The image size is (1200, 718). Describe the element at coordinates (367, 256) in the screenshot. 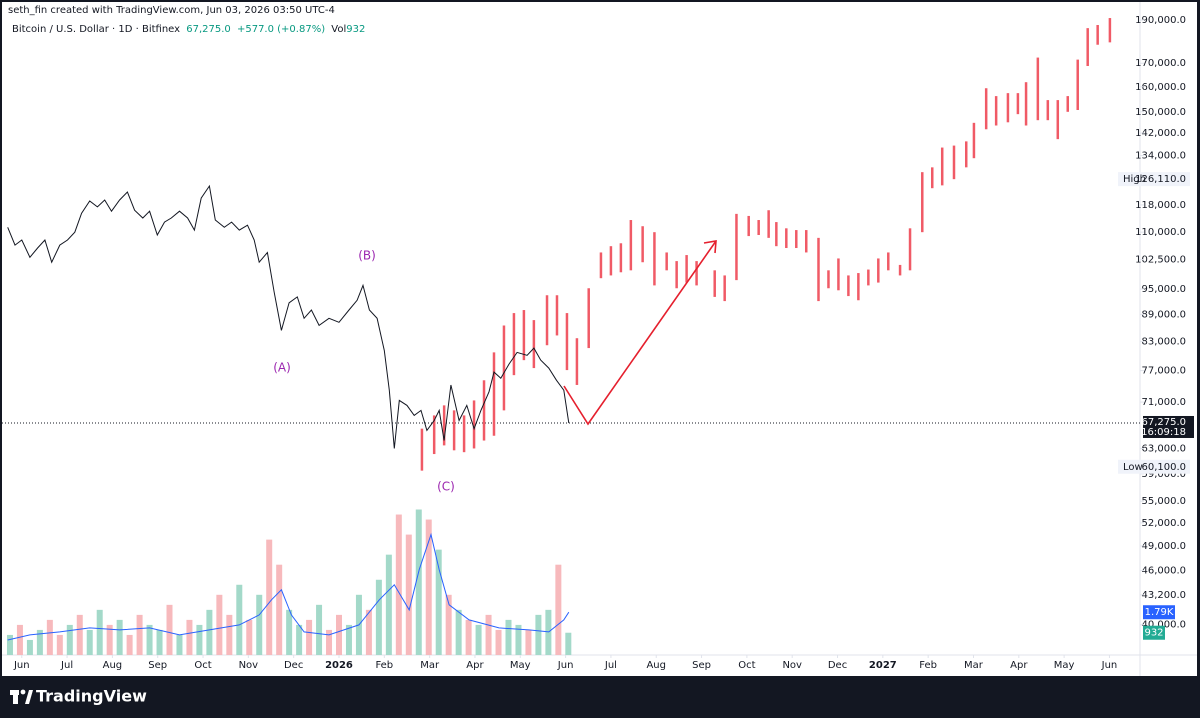

I see `wave-label: (B)` at that location.